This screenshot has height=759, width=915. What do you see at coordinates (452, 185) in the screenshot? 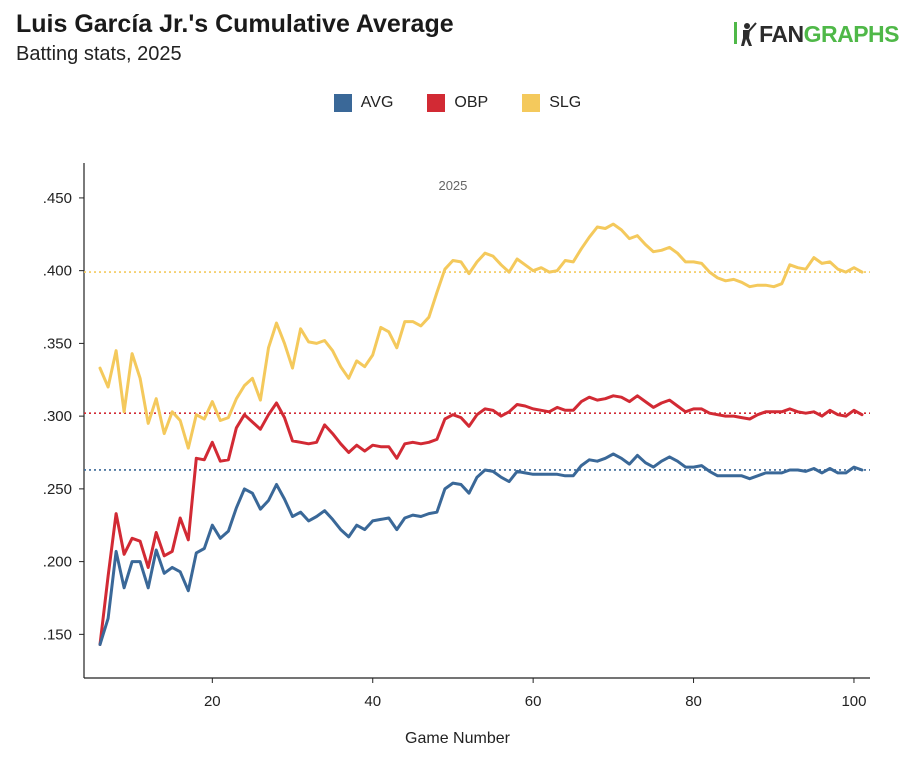
I see `season-annotation: 2025` at bounding box center [452, 185].